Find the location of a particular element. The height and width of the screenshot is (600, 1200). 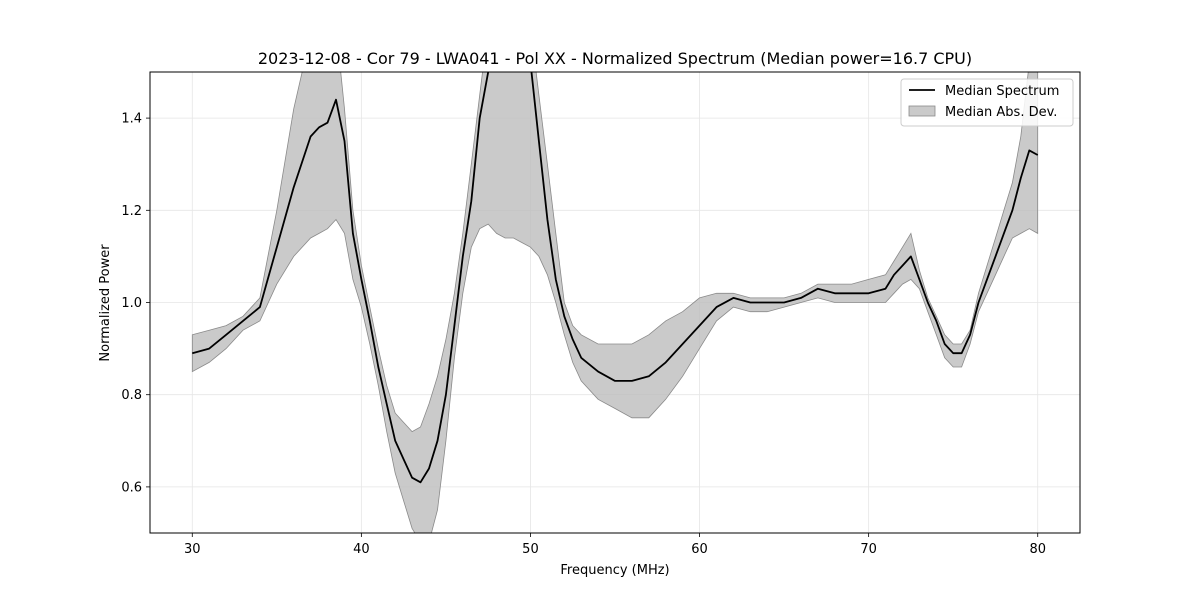

legend: Median Spectrum Median Abs. Dev. is located at coordinates (987, 102).